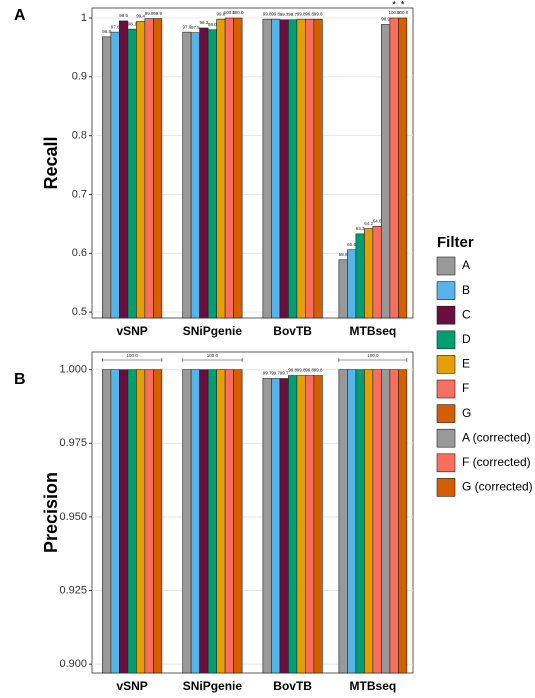  I want to click on data-label: 58.9, so click(343, 254).